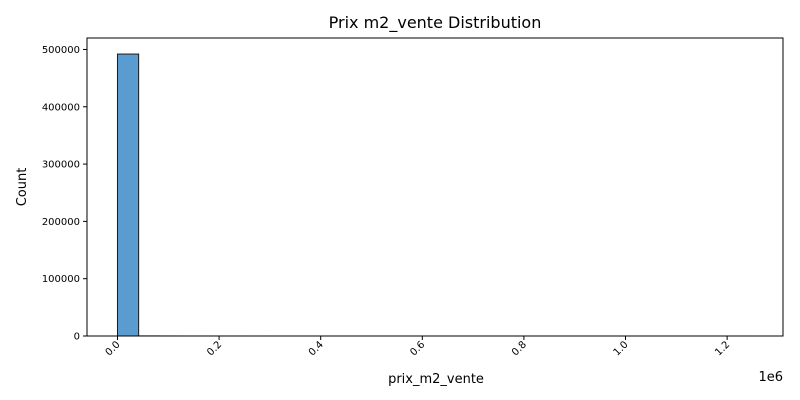 The height and width of the screenshot is (400, 800). I want to click on y-tick-label: 300000, so click(61, 165).